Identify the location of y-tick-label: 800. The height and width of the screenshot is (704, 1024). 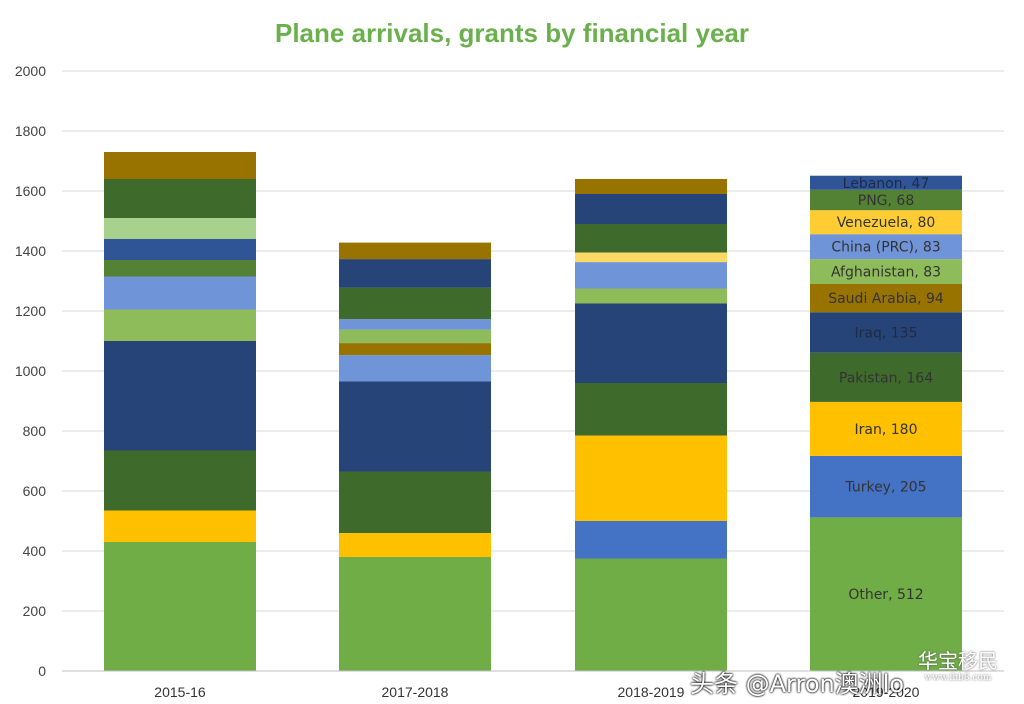
(35, 431).